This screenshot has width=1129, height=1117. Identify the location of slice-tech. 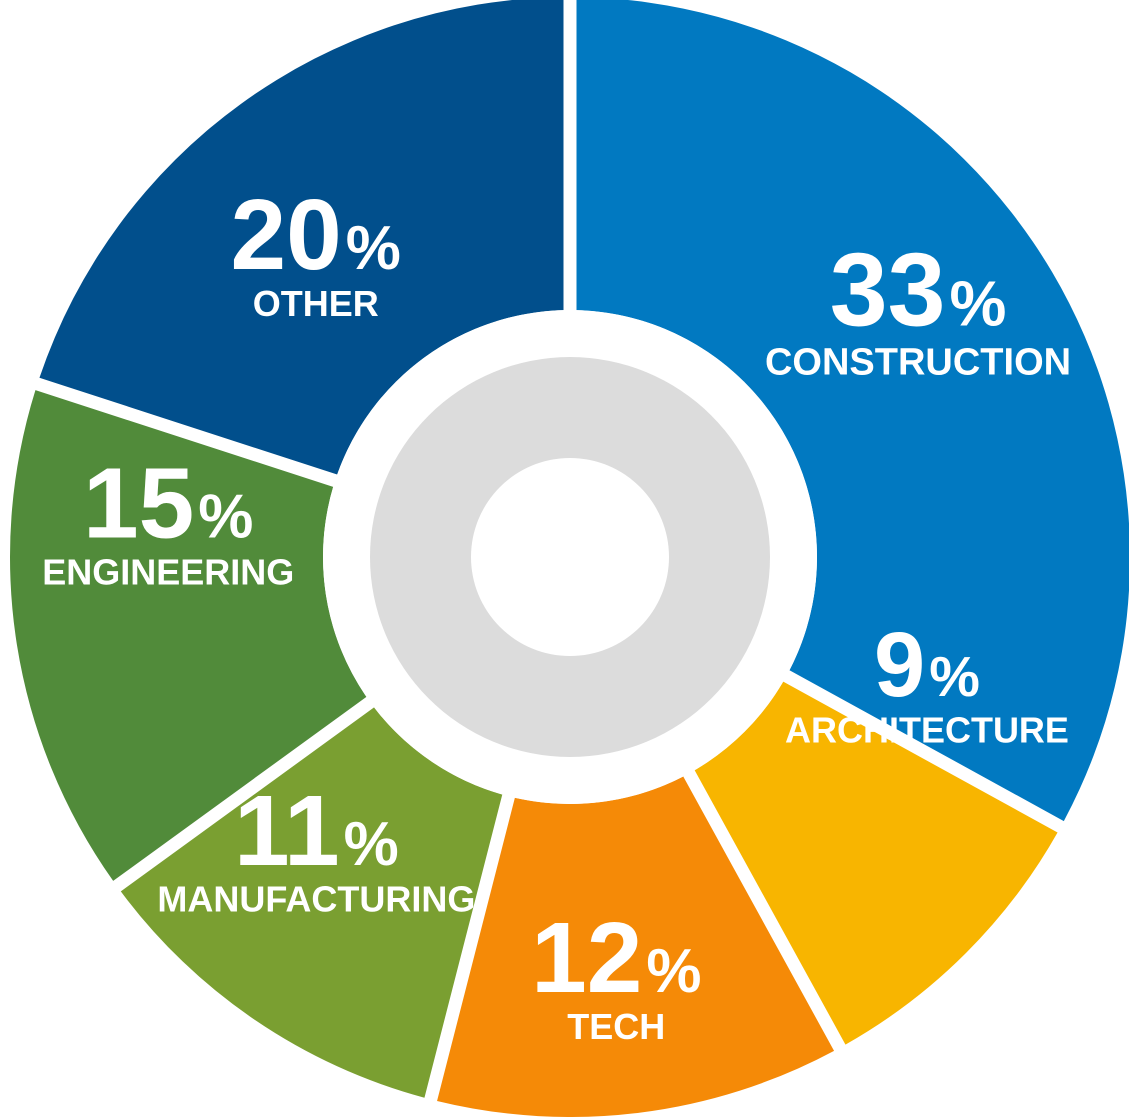
(636, 946).